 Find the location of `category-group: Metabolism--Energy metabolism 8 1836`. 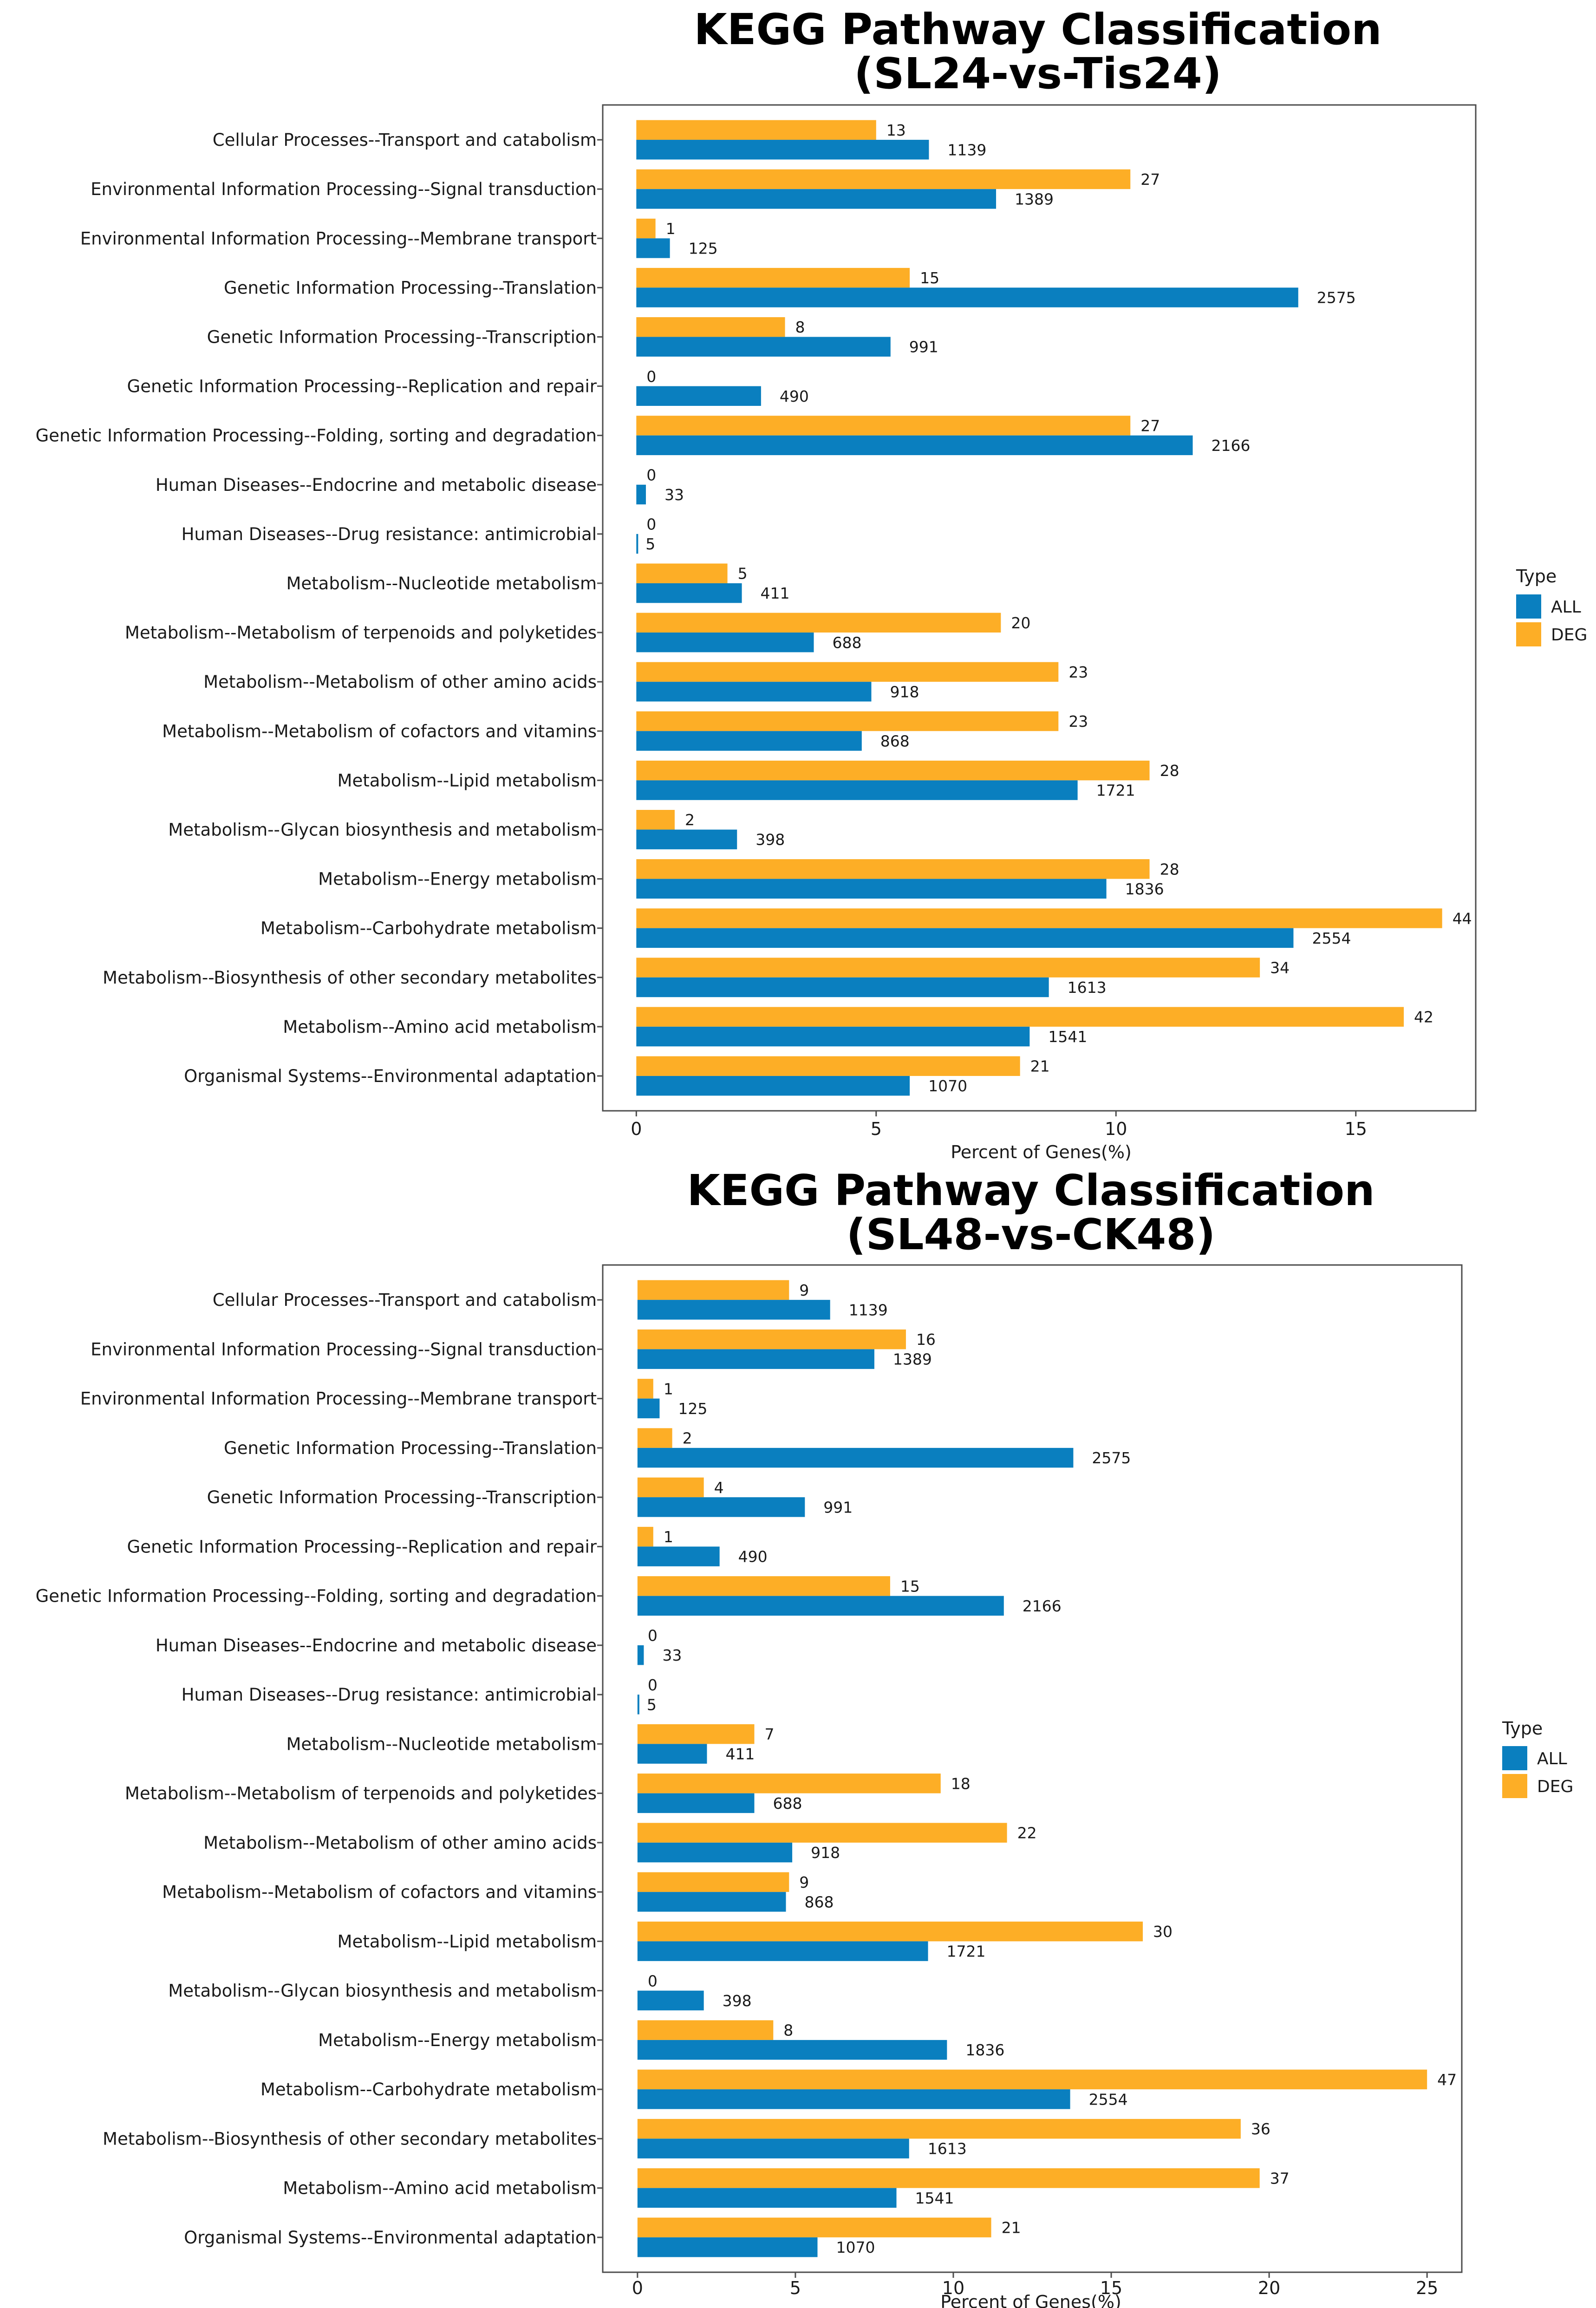

category-group: Metabolism--Energy metabolism 8 1836 is located at coordinates (661, 2040).